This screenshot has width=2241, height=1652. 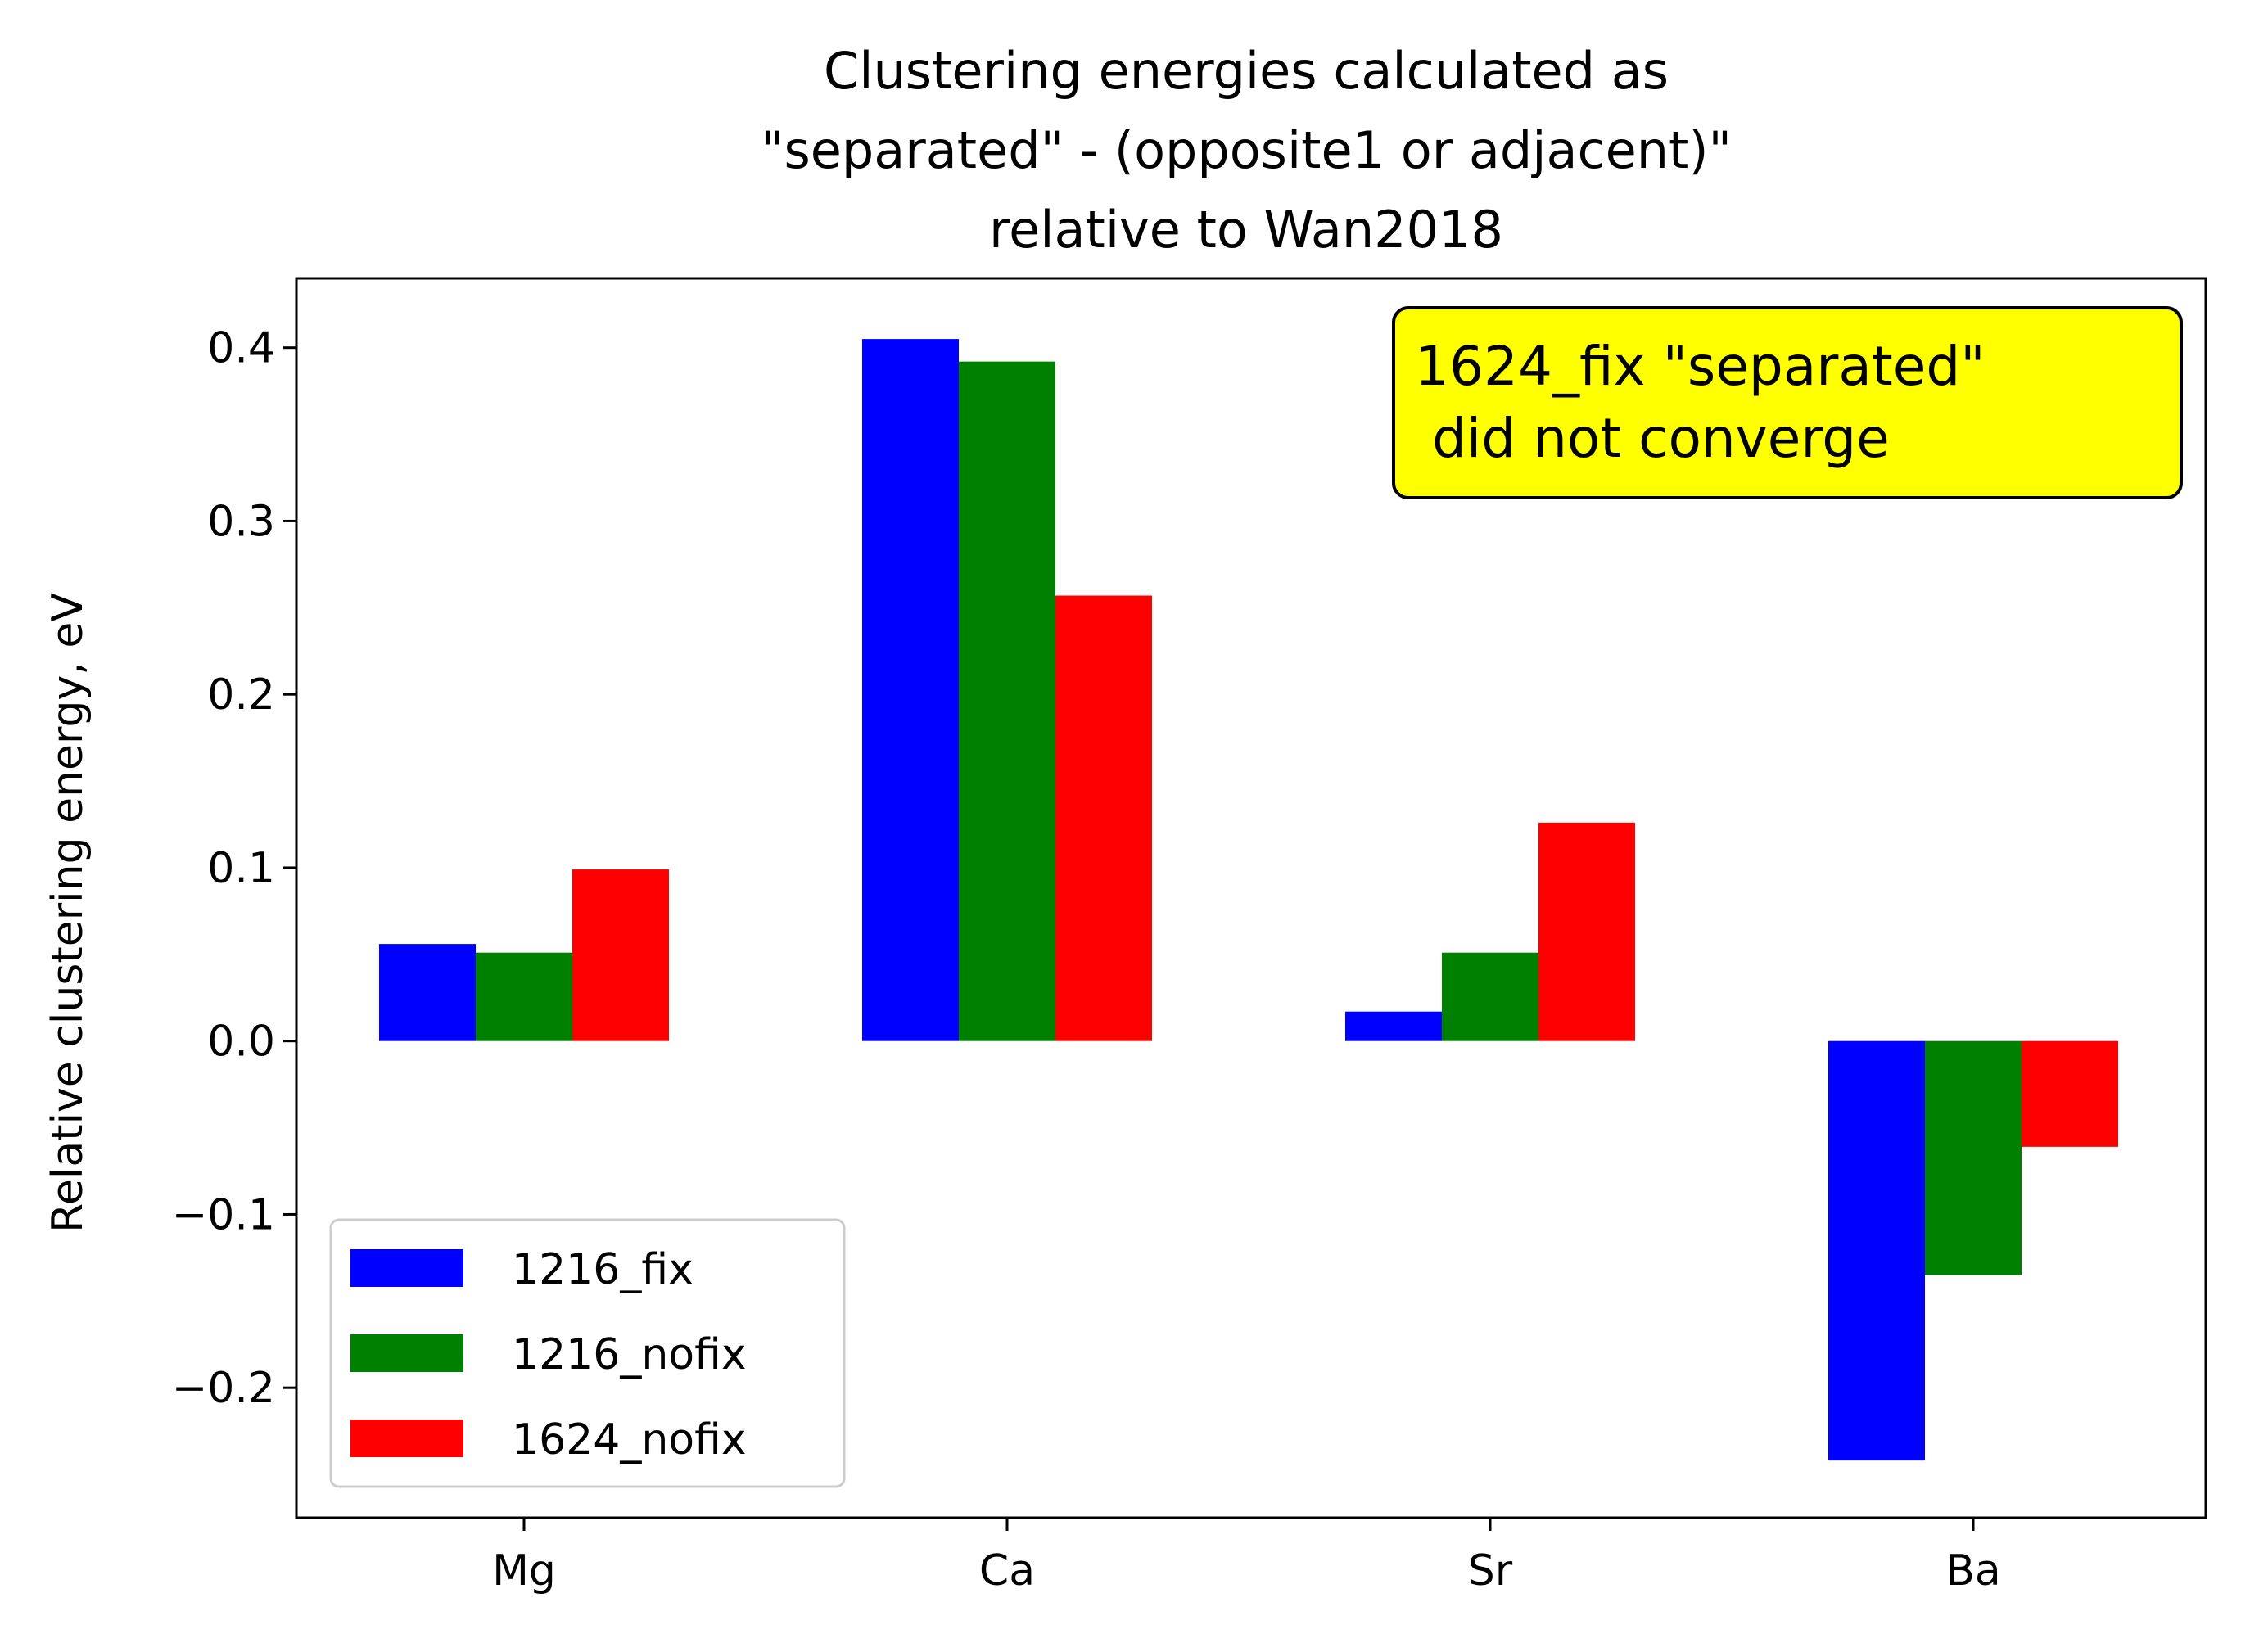 What do you see at coordinates (629, 1440) in the screenshot?
I see `legend-label: 1624_nofix` at bounding box center [629, 1440].